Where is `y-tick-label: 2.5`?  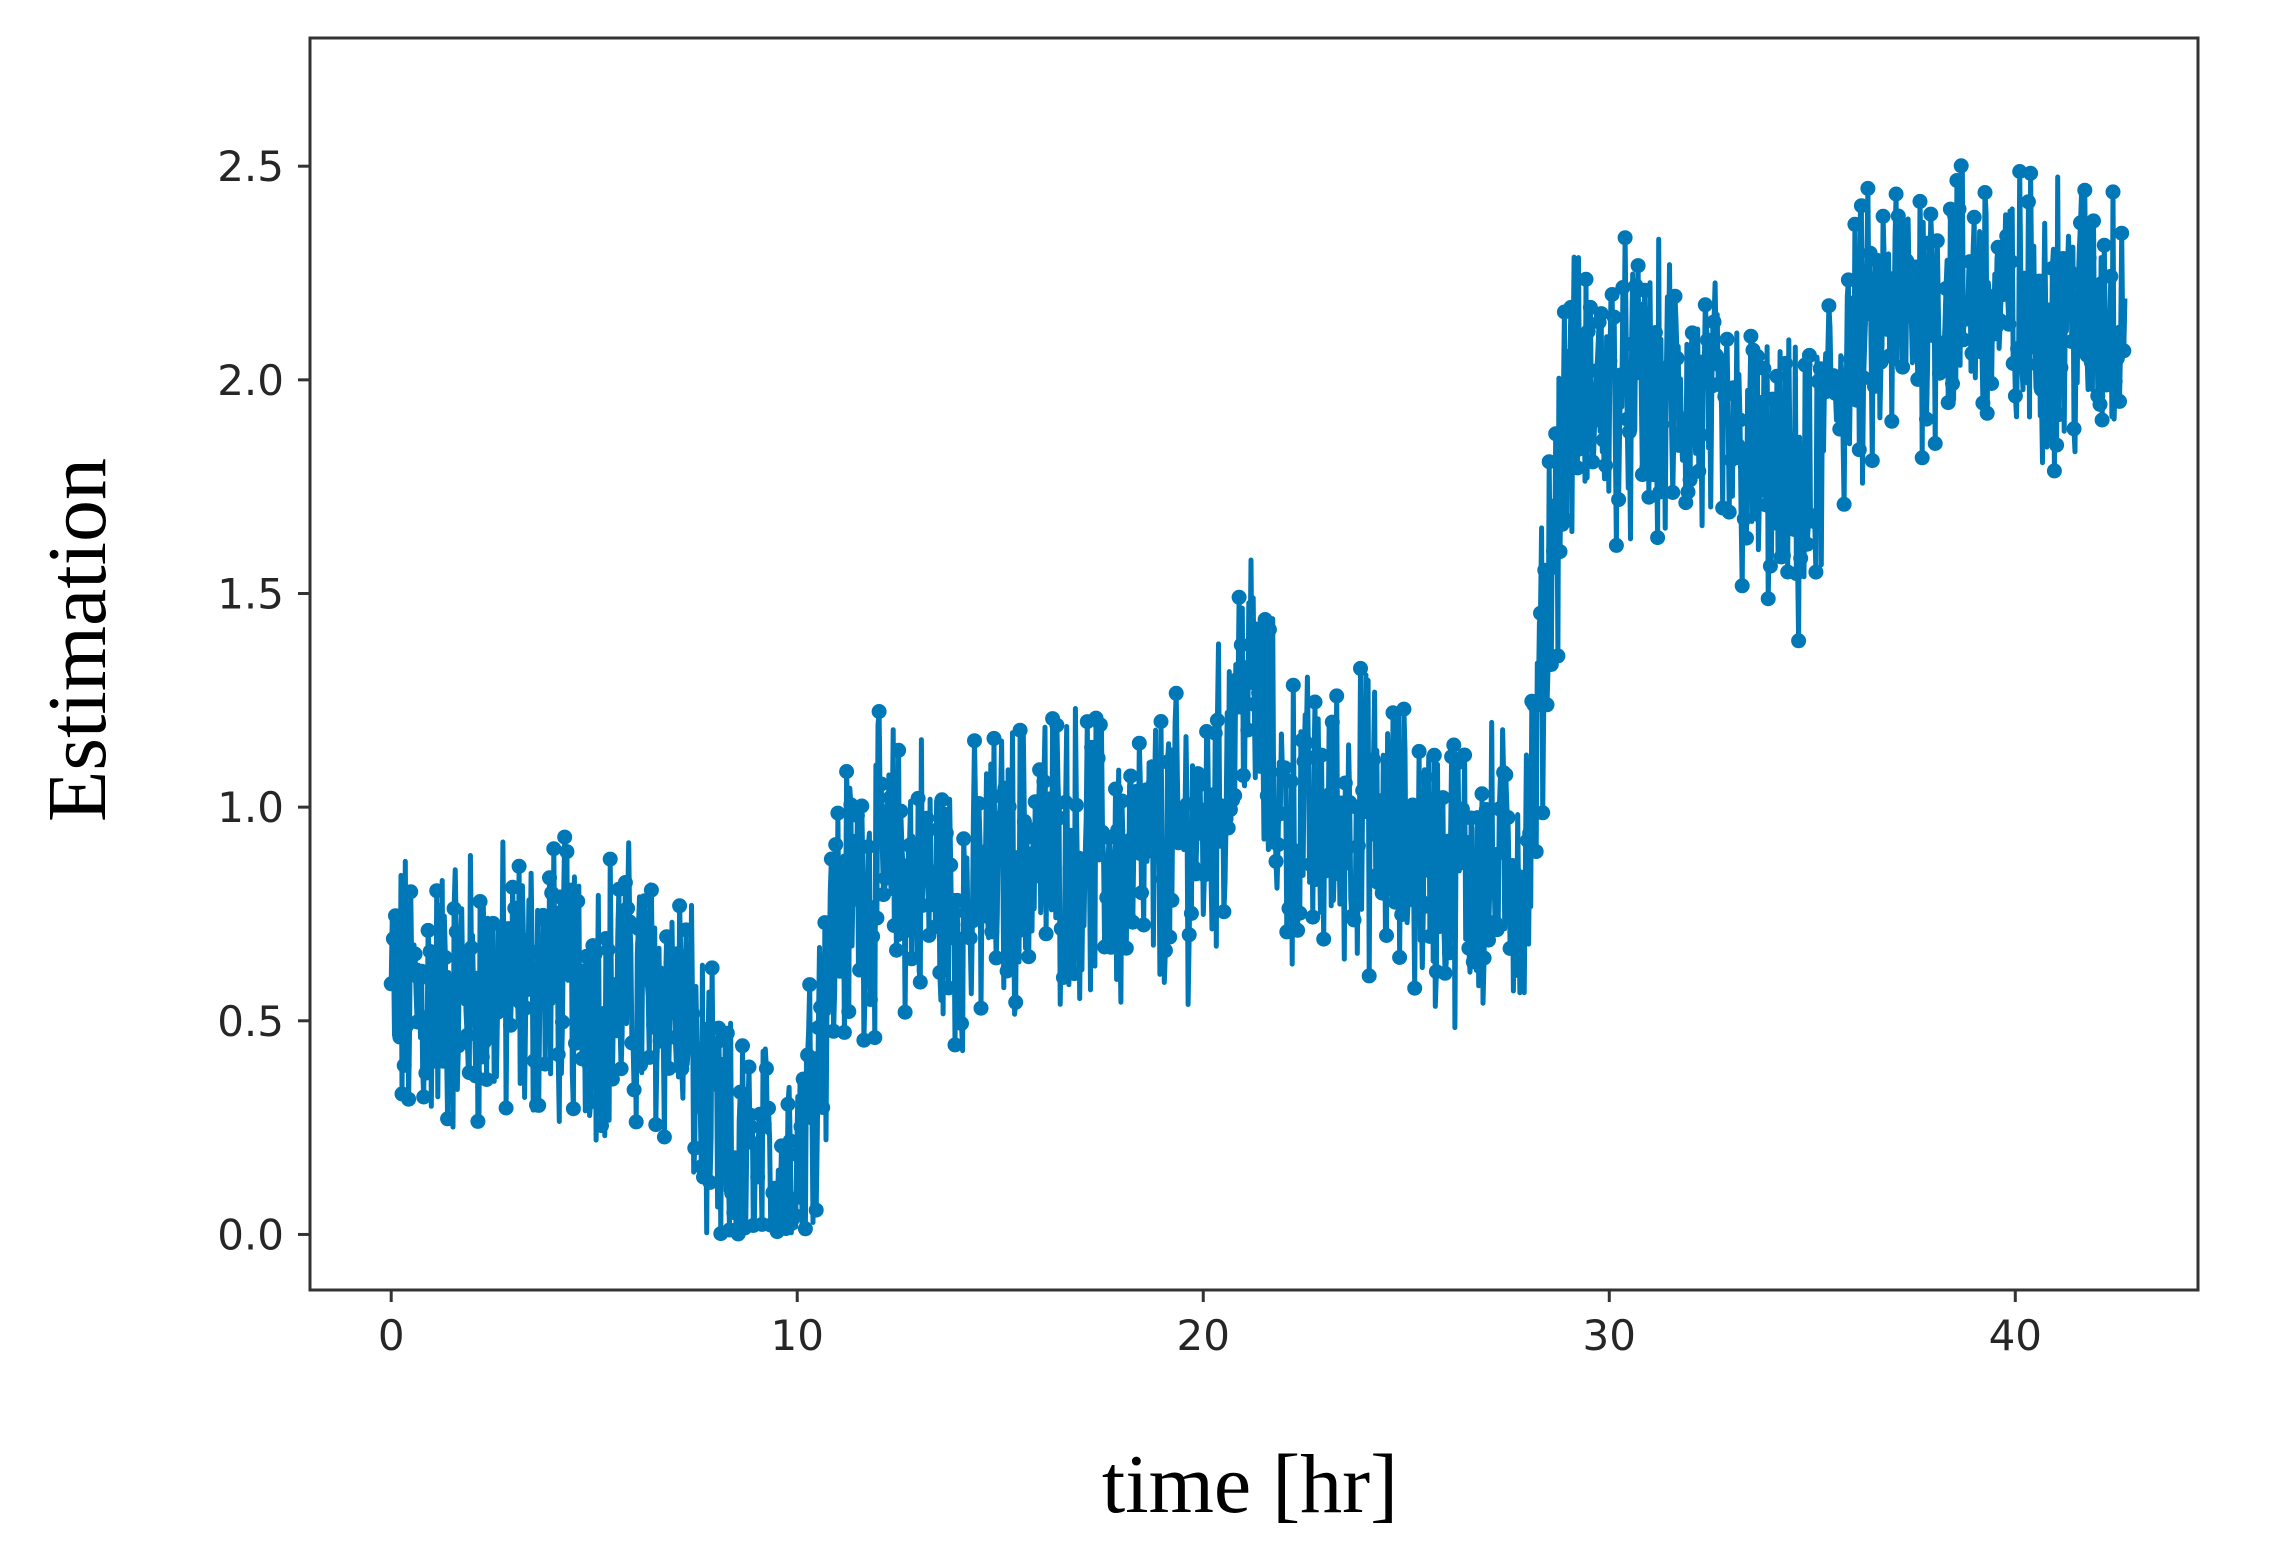
y-tick-label: 2.5 is located at coordinates (250, 166).